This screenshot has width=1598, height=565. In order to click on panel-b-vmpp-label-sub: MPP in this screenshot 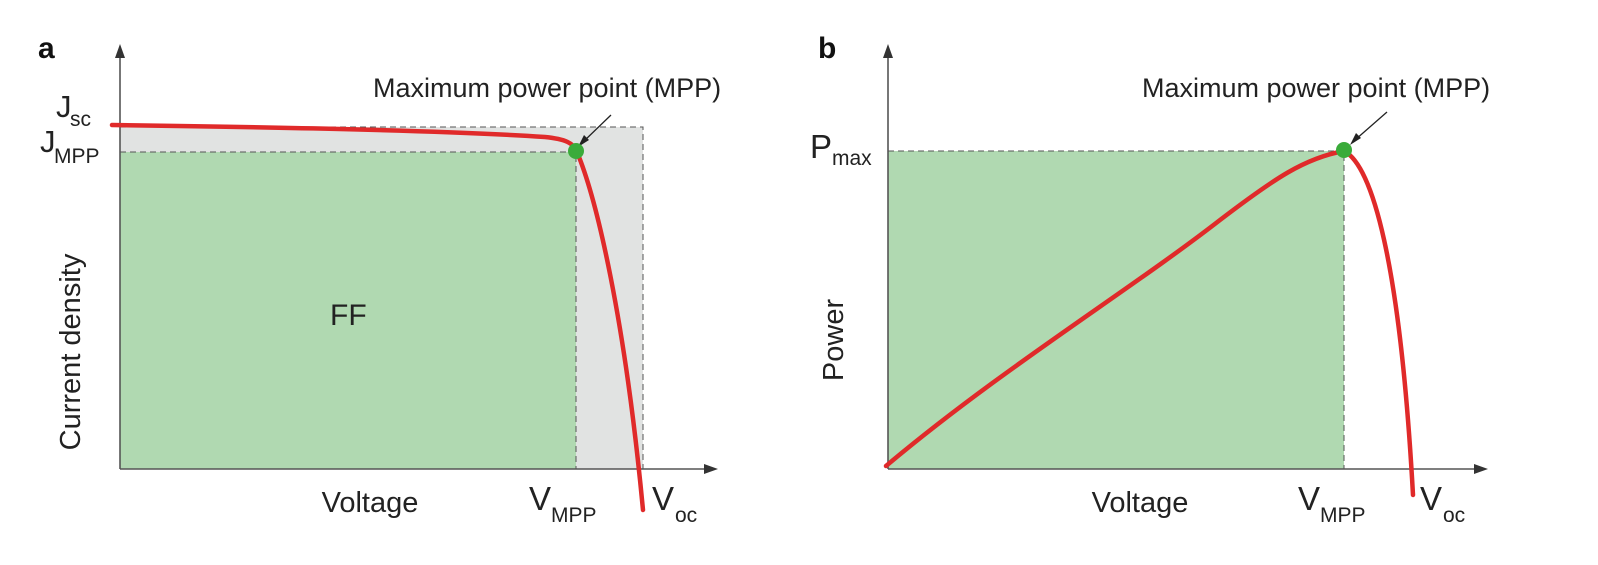, I will do `click(1343, 515)`.